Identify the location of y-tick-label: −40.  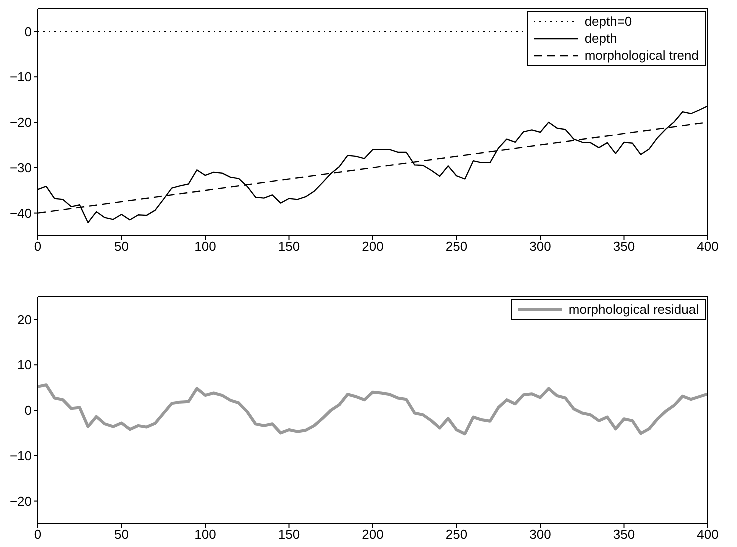
(21, 213).